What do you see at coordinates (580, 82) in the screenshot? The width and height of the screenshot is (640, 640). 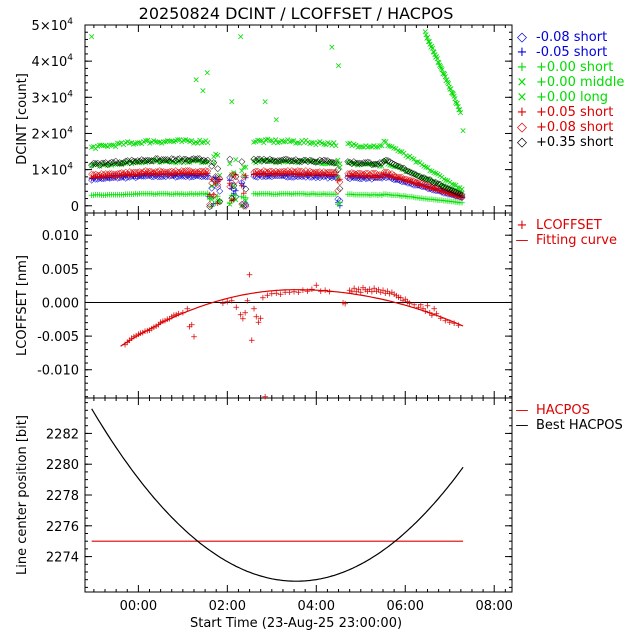 I see `legend-label: +0.00 middle` at bounding box center [580, 82].